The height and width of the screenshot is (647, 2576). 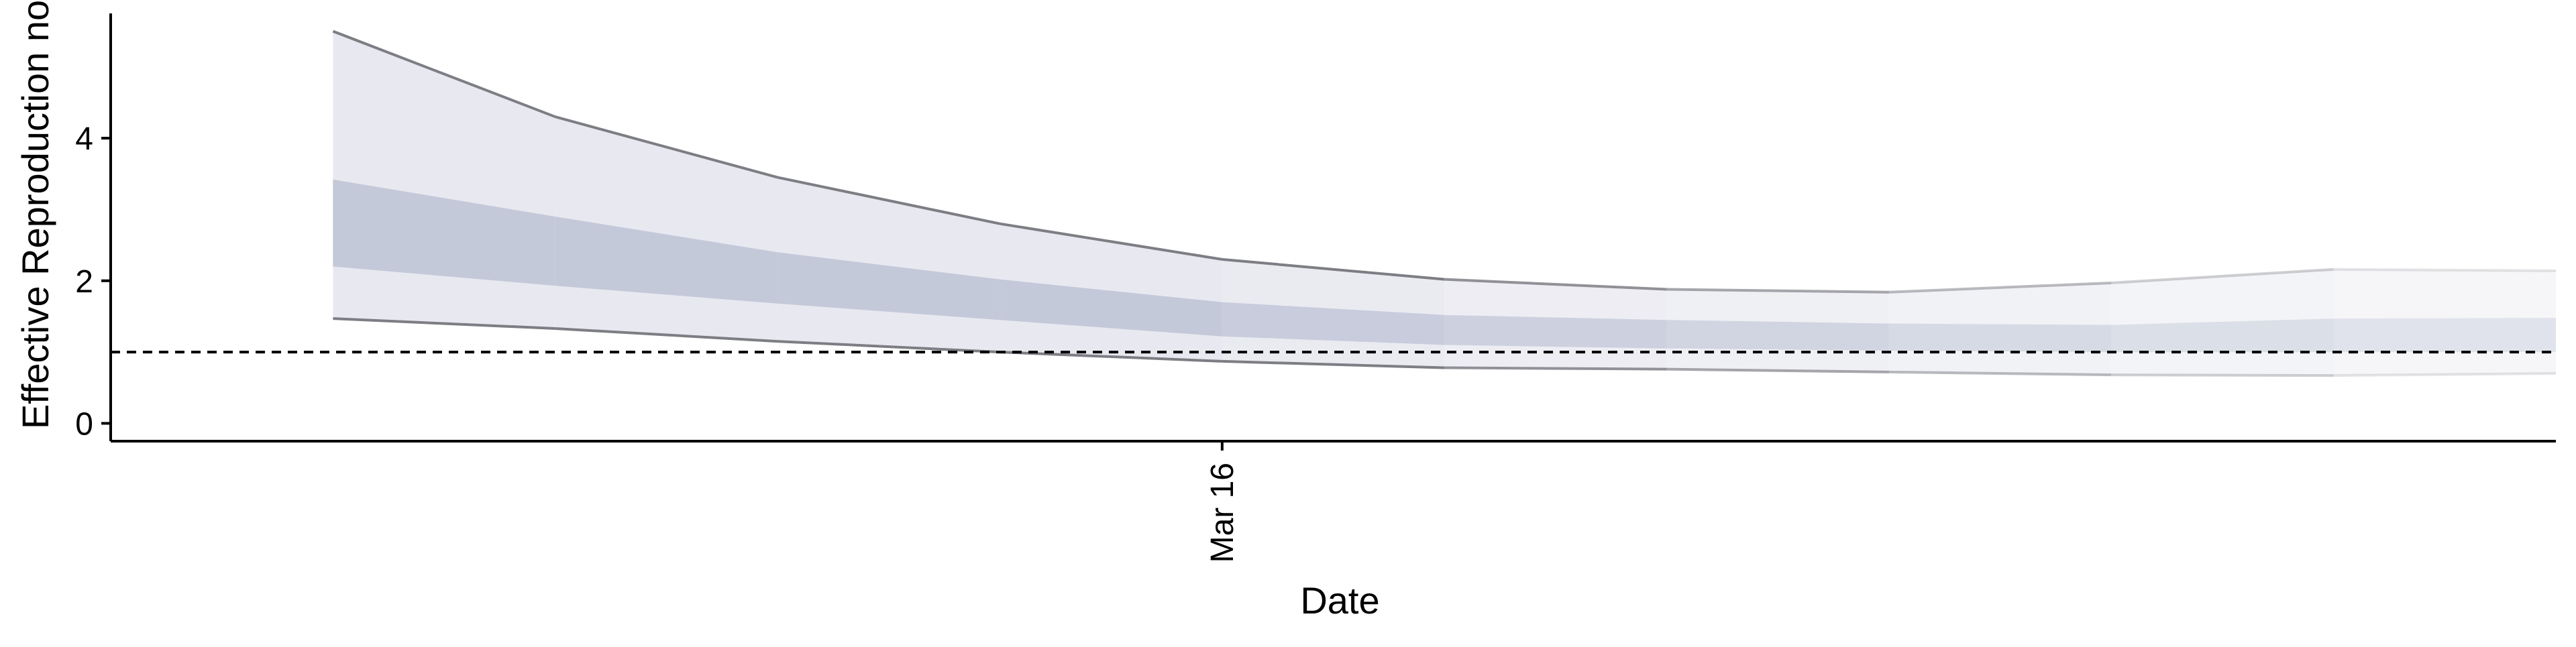 I want to click on y-tick-label: 0, so click(x=84, y=424).